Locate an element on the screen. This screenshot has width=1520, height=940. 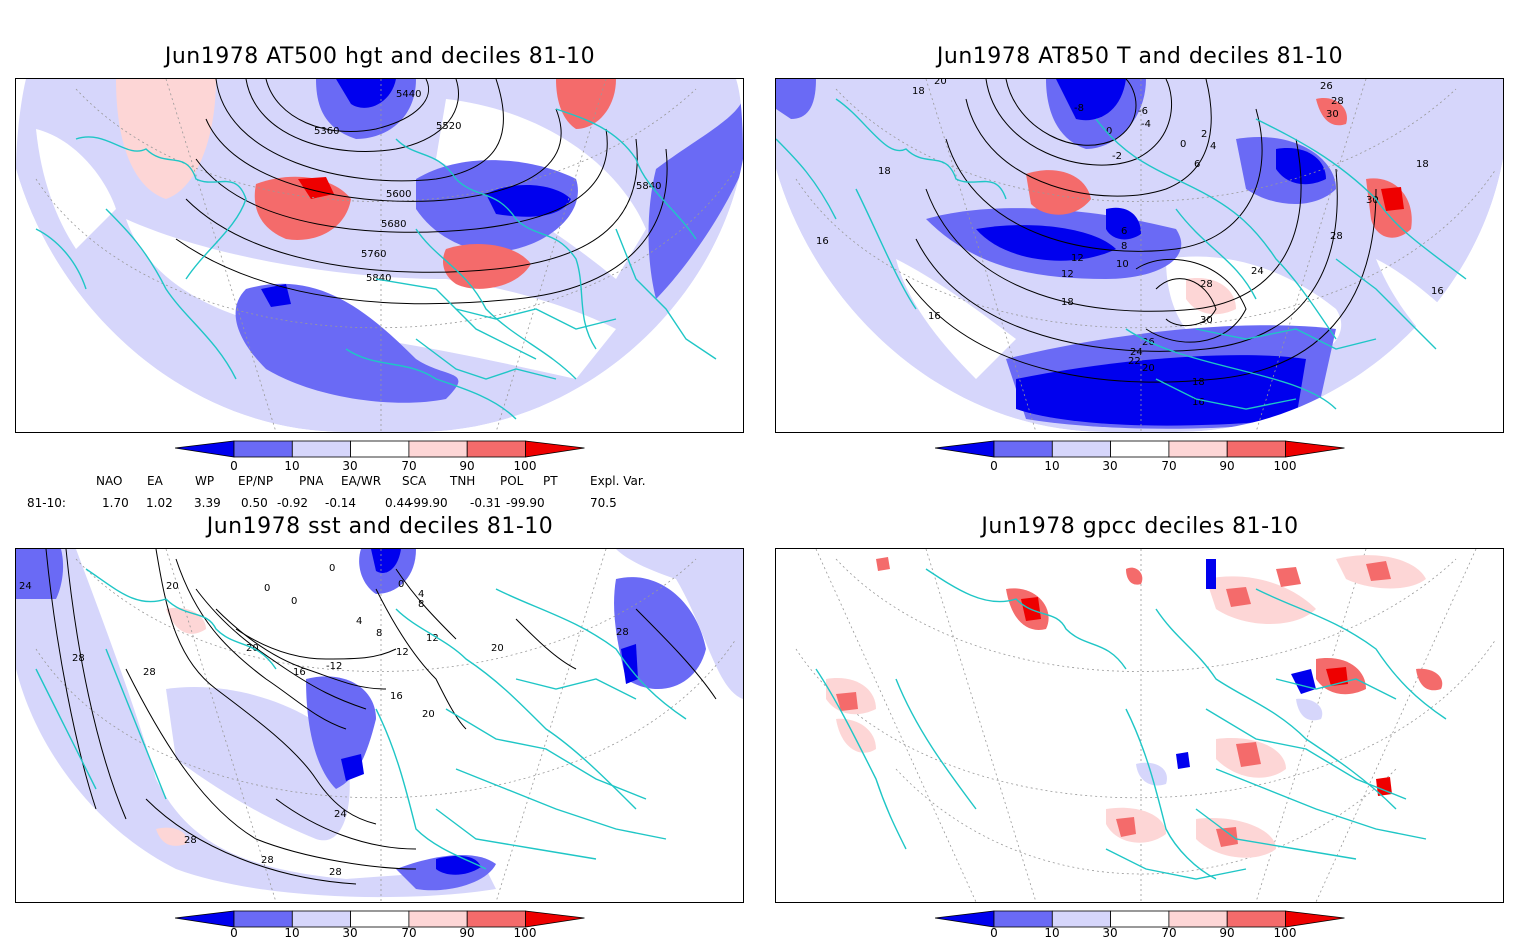
colorbar-tick: 90 is located at coordinates (1227, 933).